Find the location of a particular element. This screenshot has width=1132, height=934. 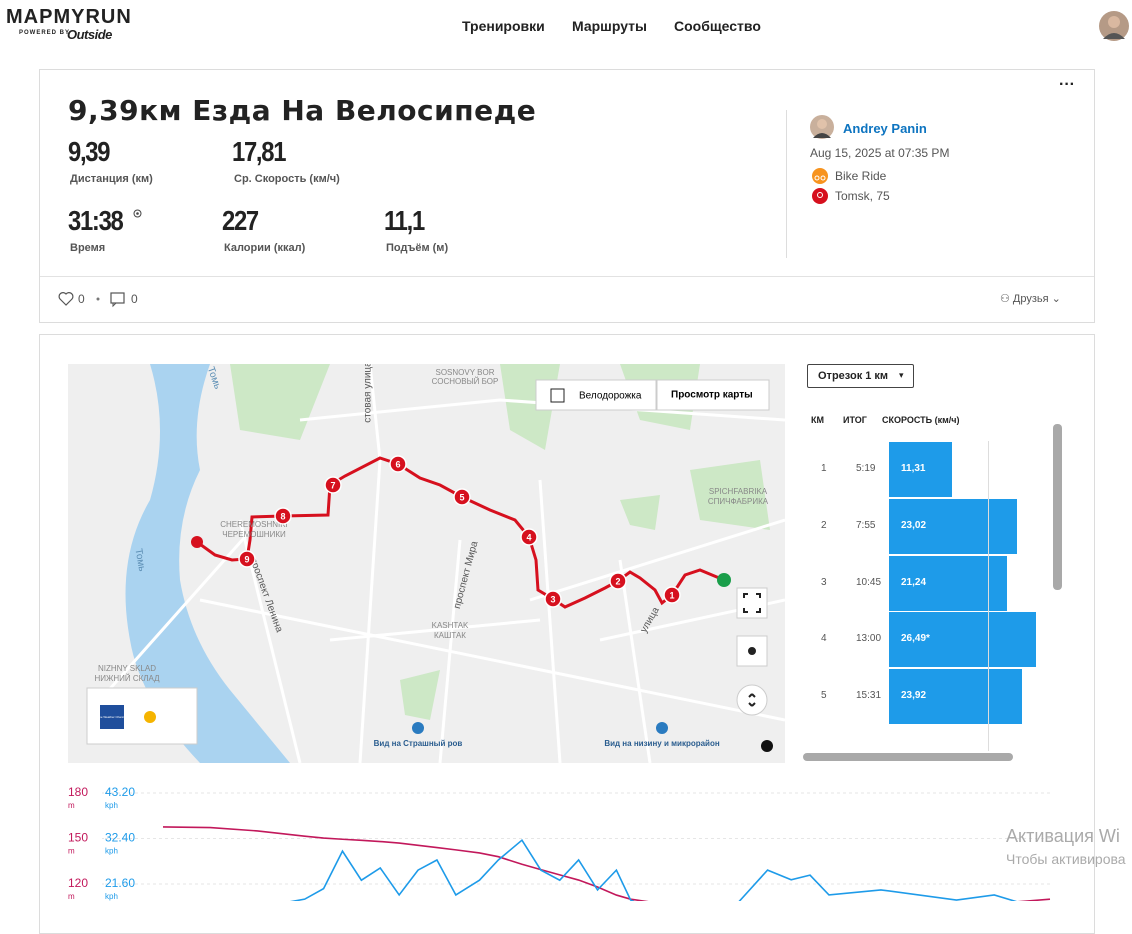

poi-label: Вид на низину и микрорайон is located at coordinates (662, 743).